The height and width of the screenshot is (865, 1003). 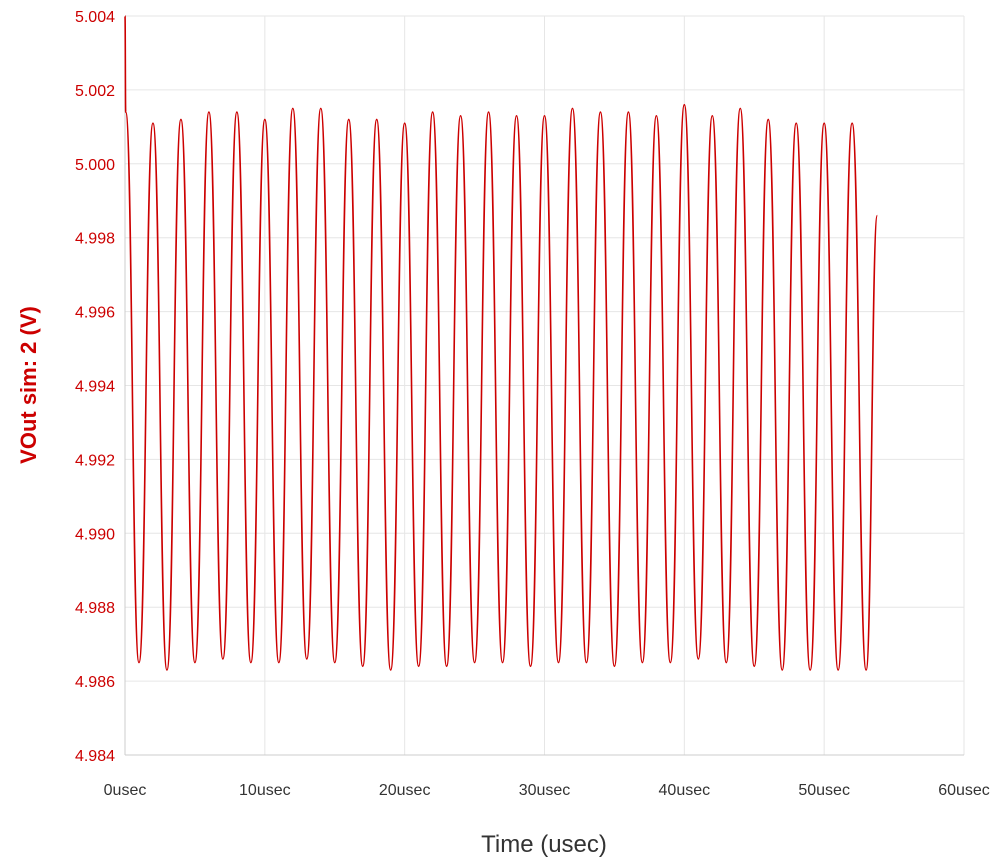 I want to click on x-tick-label: 20usec, so click(x=405, y=790).